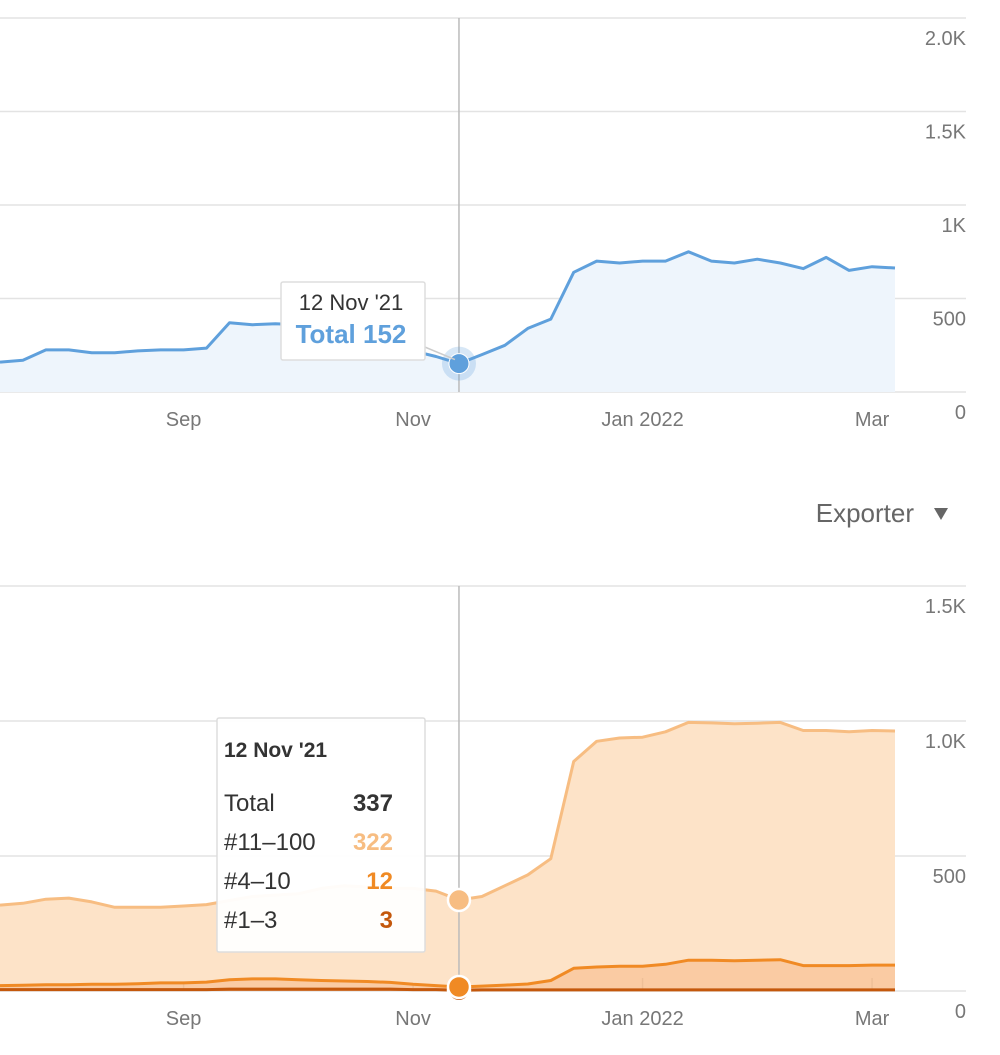 The width and height of the screenshot is (1000, 1055). I want to click on tooltip-series-name: Total, so click(326, 334).